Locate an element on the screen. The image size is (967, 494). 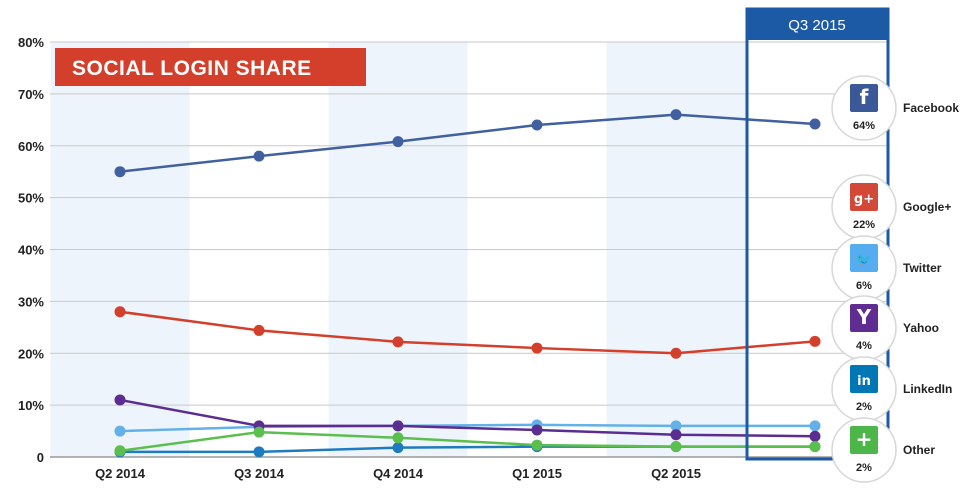
linkedin-icon is located at coordinates (864, 379).